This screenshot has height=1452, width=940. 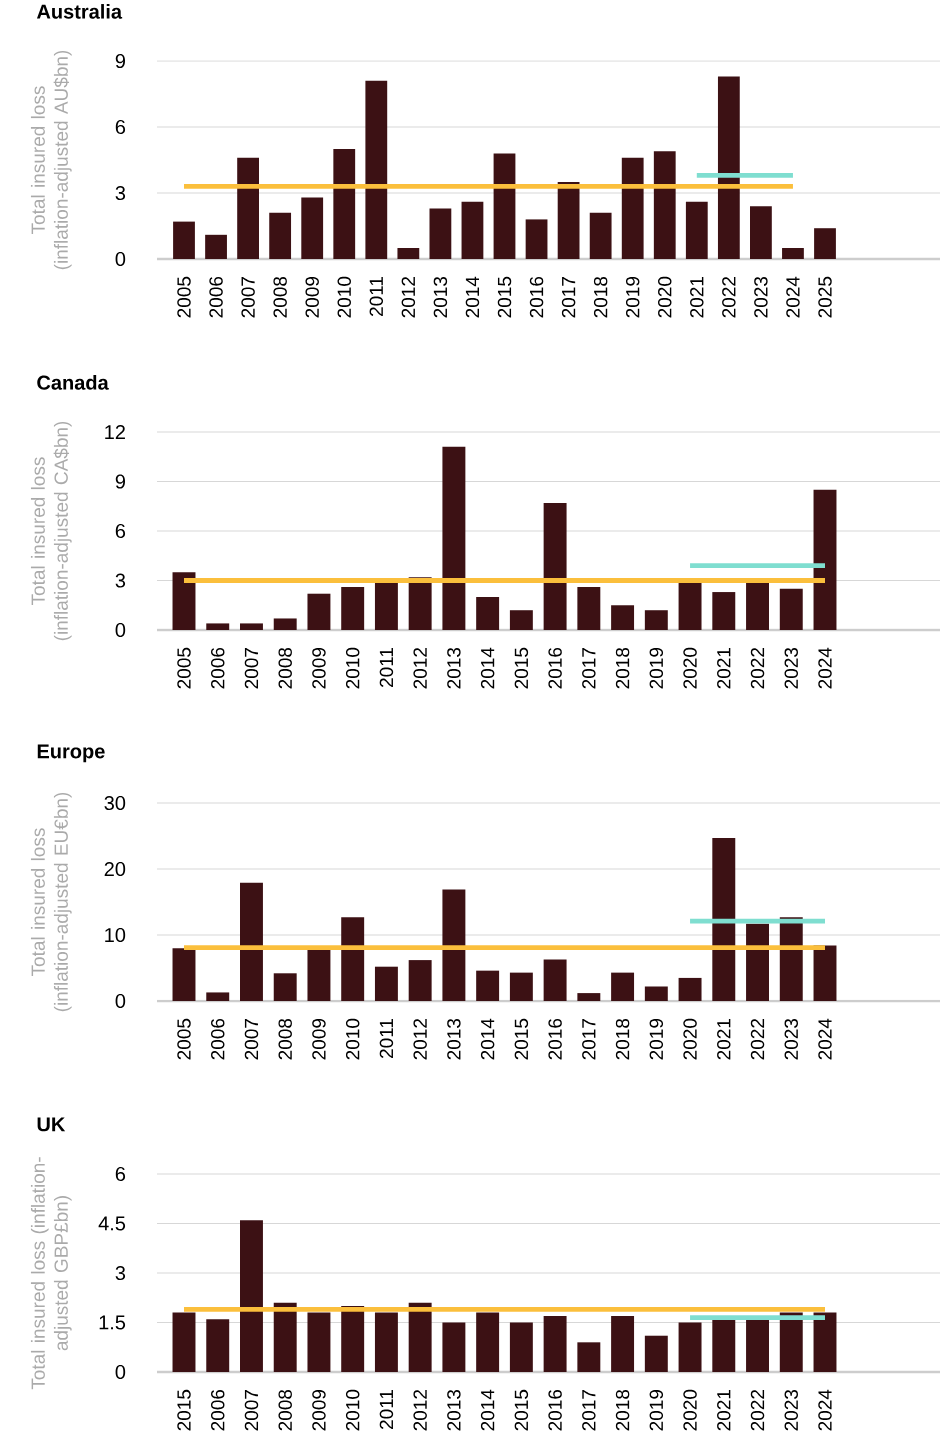 I want to click on x-tick-label: 2009, so click(x=319, y=1039).